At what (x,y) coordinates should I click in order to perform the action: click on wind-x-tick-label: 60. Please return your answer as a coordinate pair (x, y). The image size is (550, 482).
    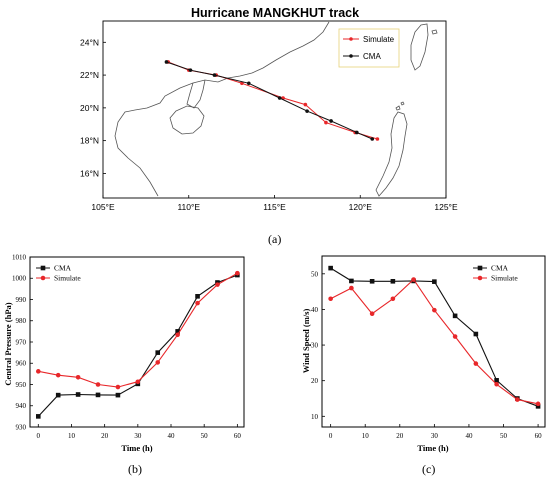
    Looking at the image, I should click on (539, 436).